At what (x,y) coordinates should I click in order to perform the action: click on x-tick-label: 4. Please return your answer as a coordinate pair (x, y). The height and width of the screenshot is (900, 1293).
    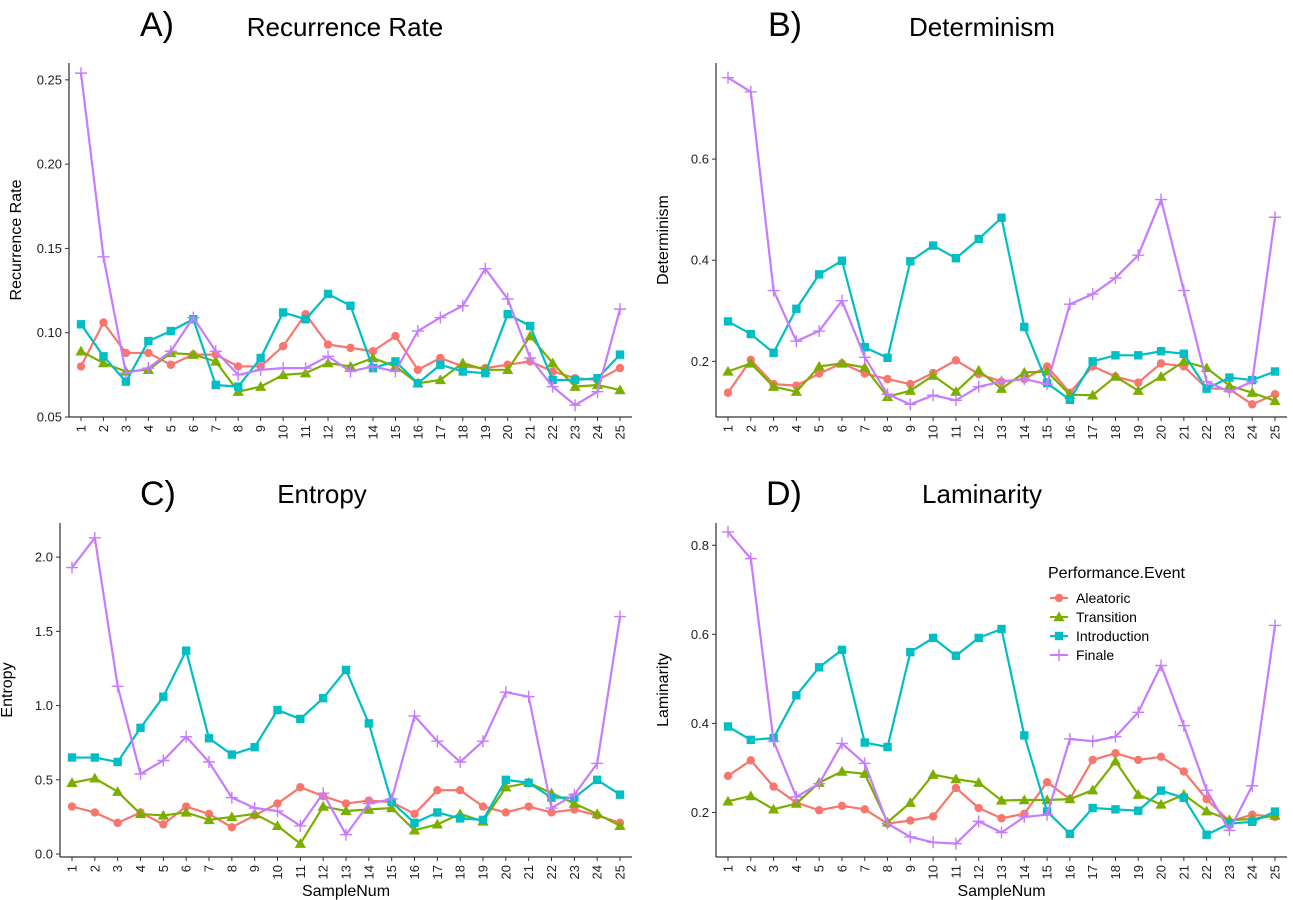
    Looking at the image, I should click on (148, 428).